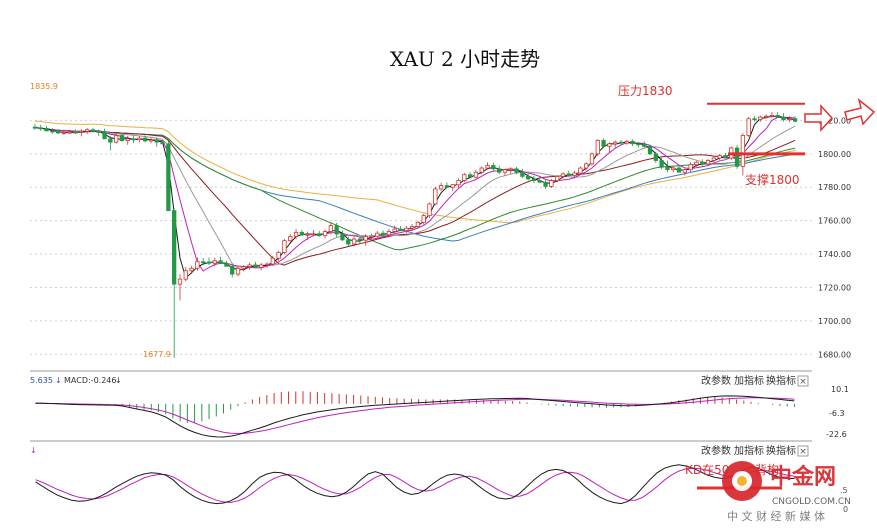 Image resolution: width=877 pixels, height=529 pixels. I want to click on kd-annotation-right: 背构, so click(767, 469).